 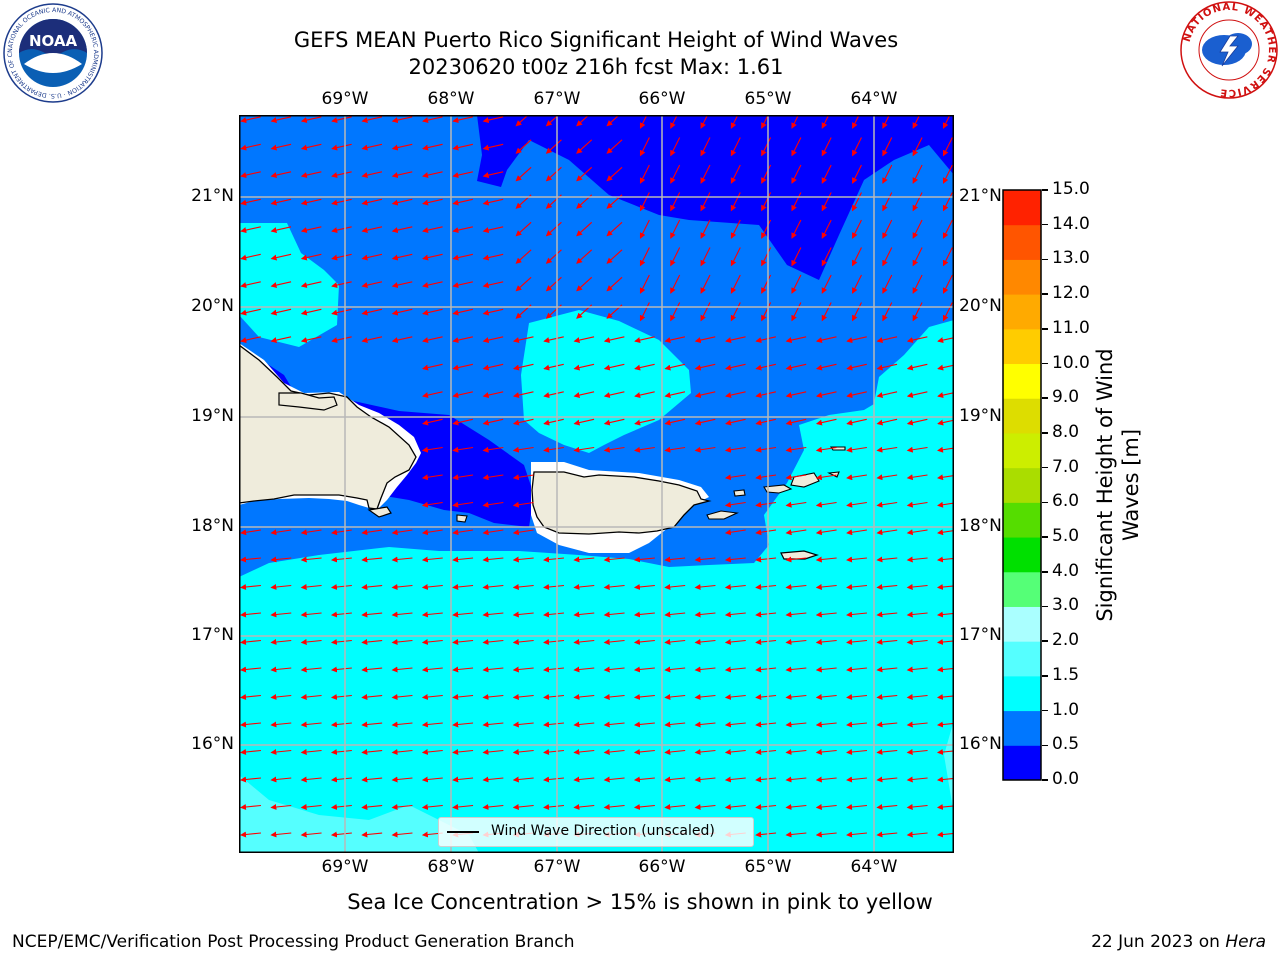 I want to click on colorbar-tick-mark, so click(x=1045, y=710).